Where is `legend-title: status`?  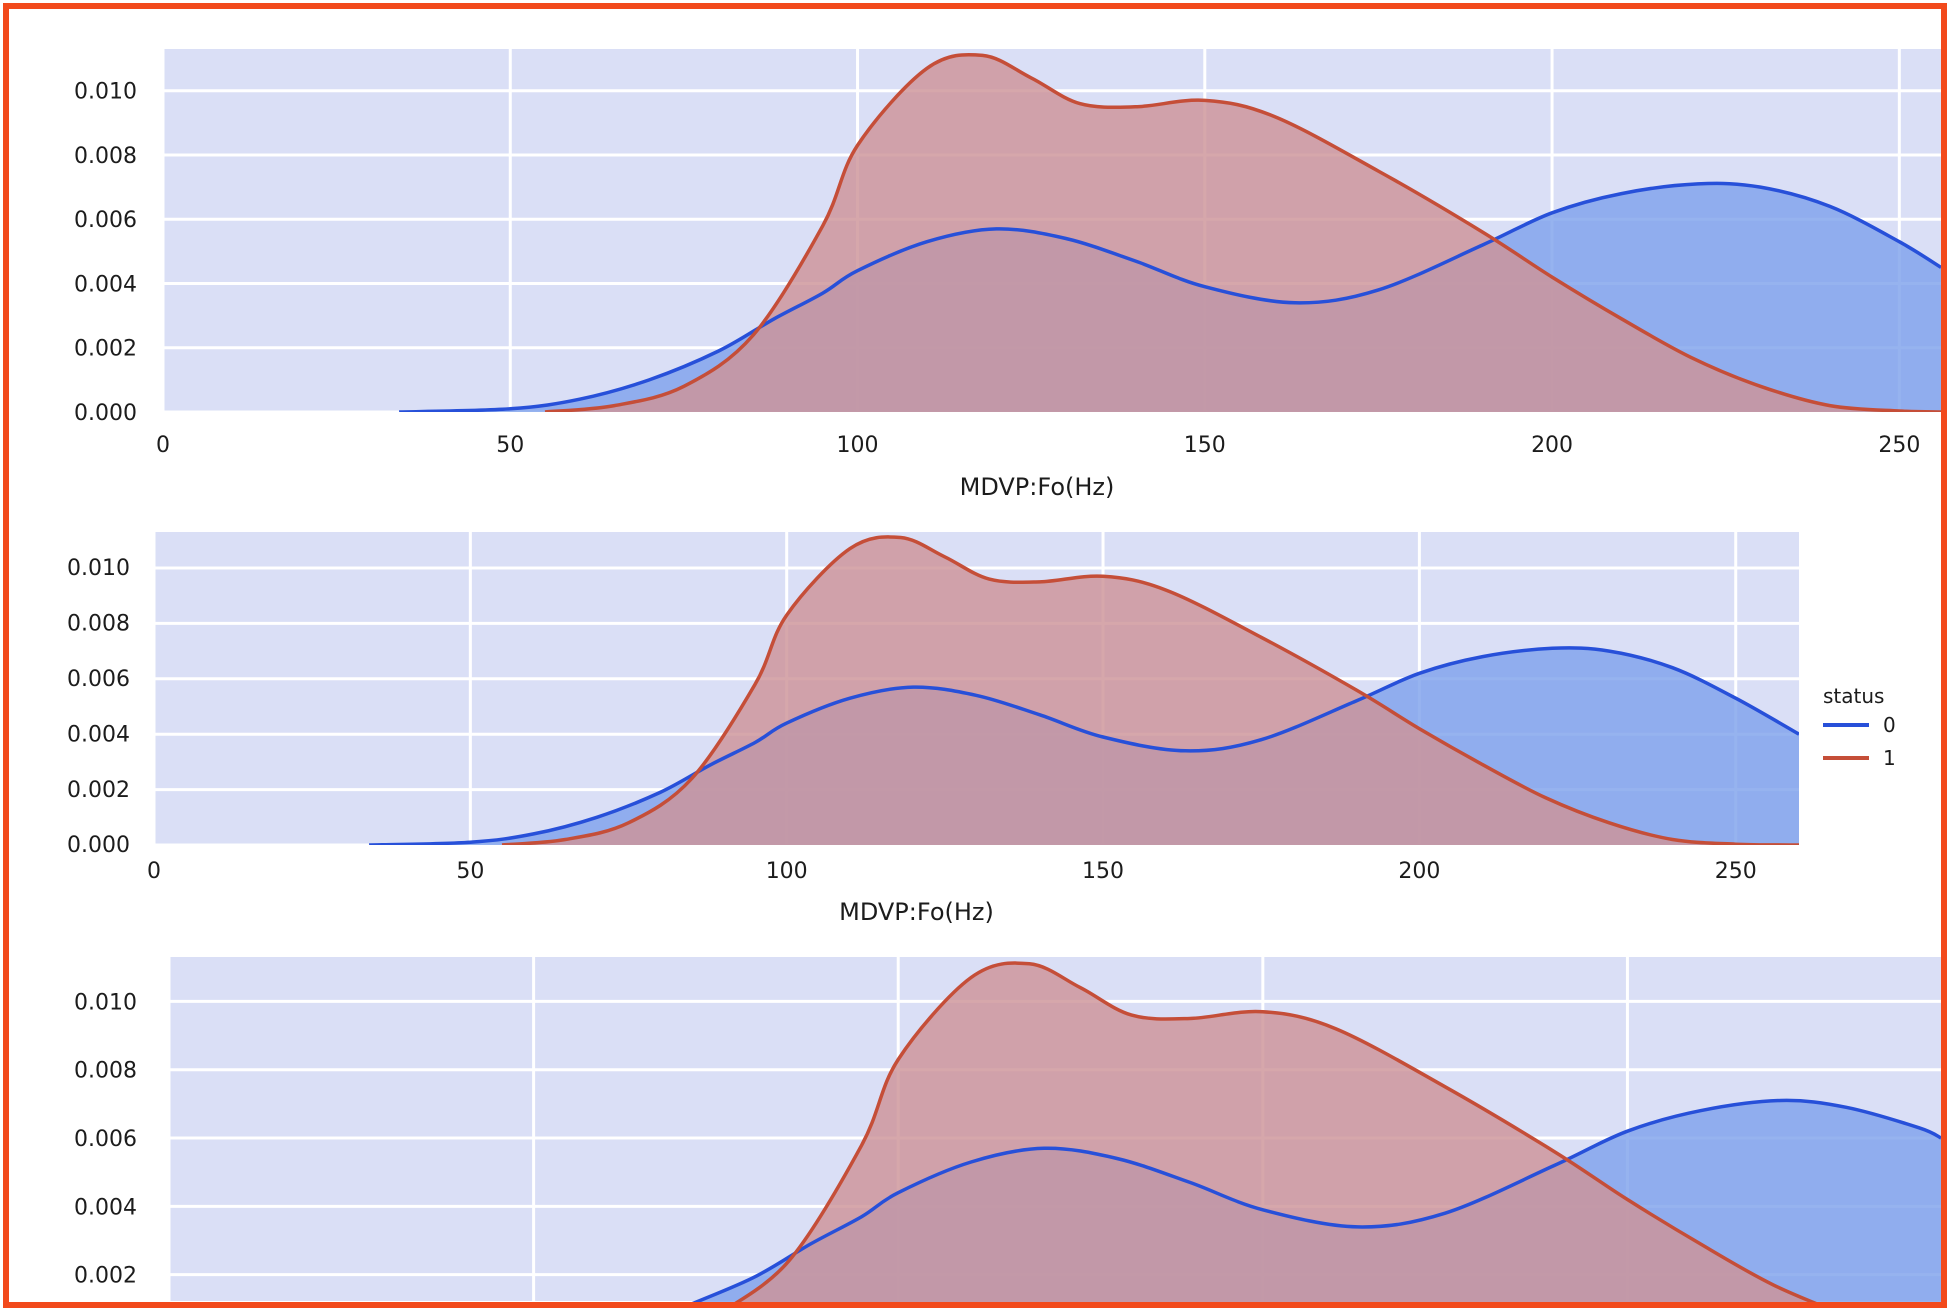
legend-title: status is located at coordinates (1853, 696).